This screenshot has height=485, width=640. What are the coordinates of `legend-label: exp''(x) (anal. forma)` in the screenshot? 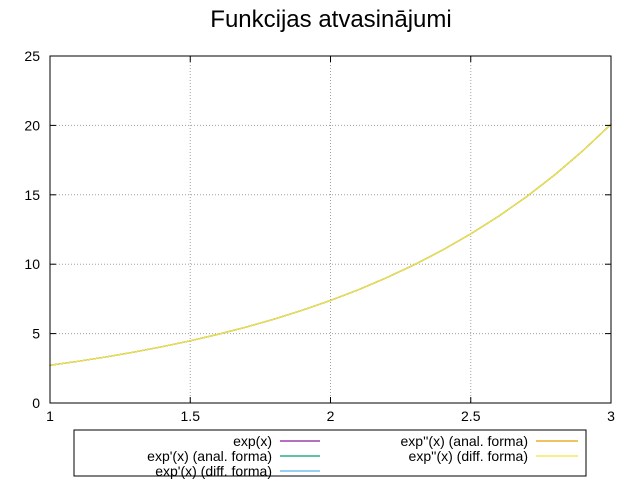 It's located at (465, 441).